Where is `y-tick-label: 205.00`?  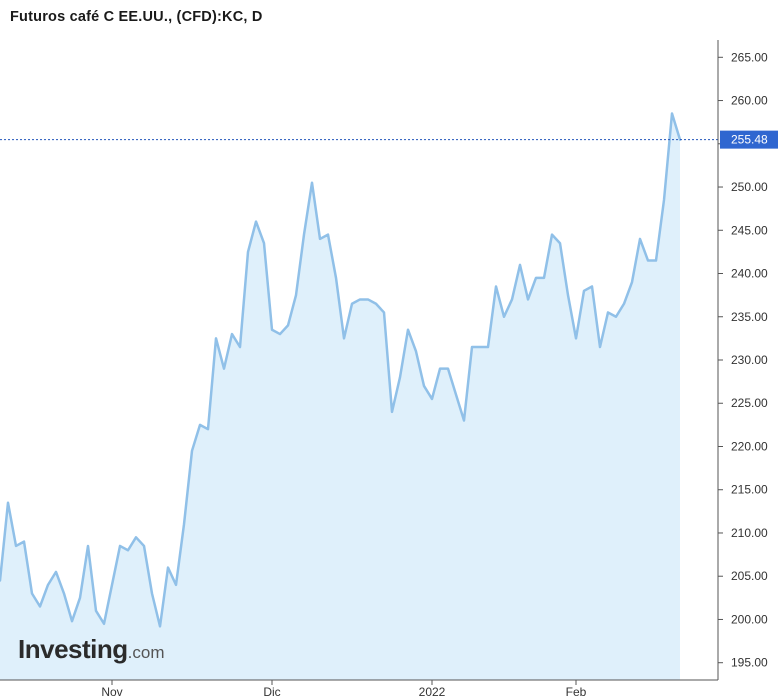 y-tick-label: 205.00 is located at coordinates (749, 576).